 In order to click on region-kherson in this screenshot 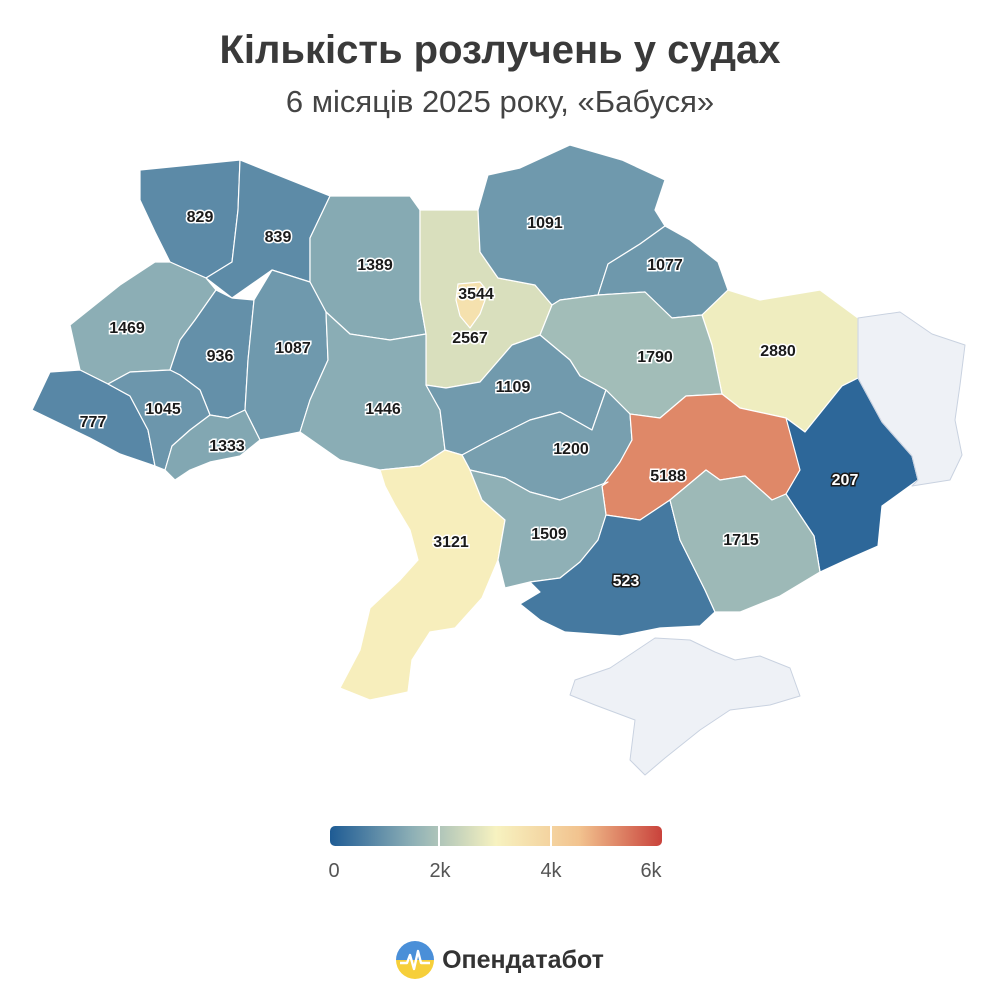, I will do `click(617, 568)`.